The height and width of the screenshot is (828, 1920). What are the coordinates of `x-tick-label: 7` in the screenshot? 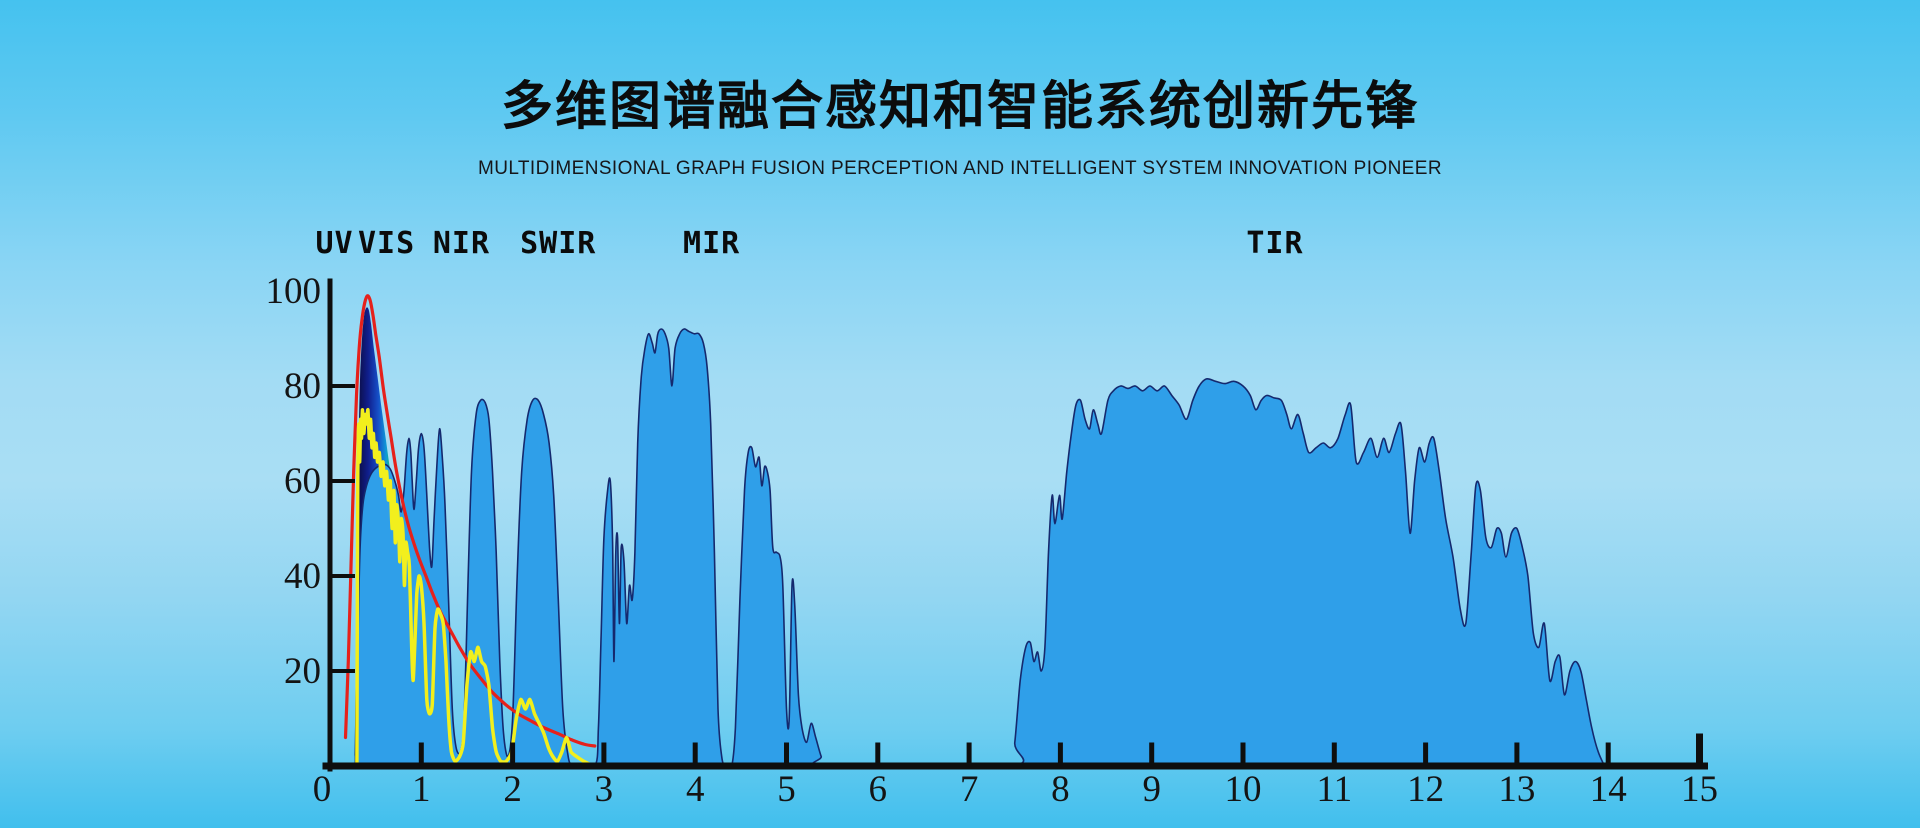 It's located at (969, 789).